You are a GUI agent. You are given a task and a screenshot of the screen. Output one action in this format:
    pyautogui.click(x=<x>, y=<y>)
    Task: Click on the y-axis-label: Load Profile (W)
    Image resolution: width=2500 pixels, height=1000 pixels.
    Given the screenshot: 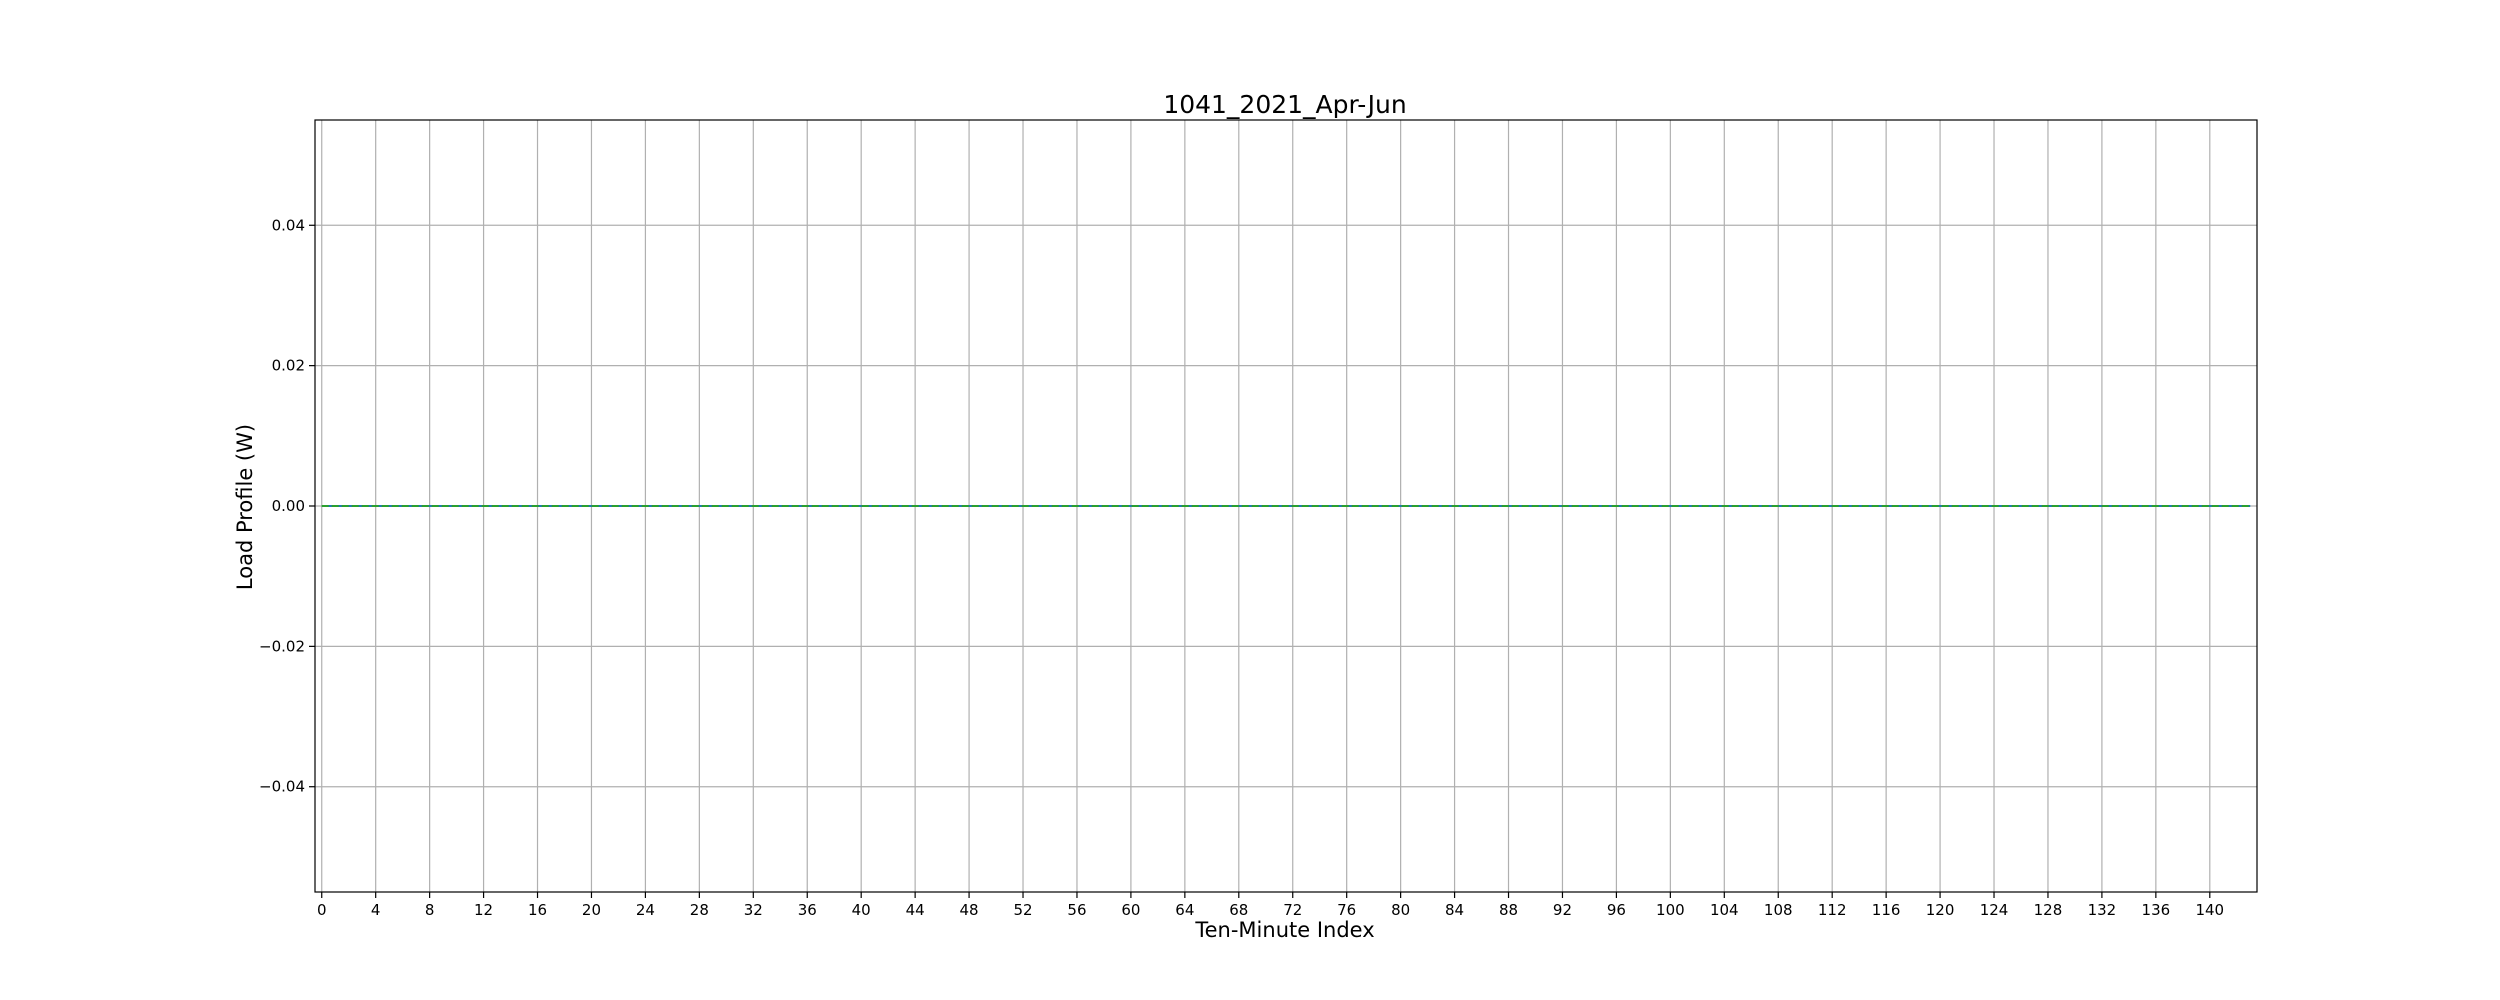 What is the action you would take?
    pyautogui.click(x=245, y=507)
    